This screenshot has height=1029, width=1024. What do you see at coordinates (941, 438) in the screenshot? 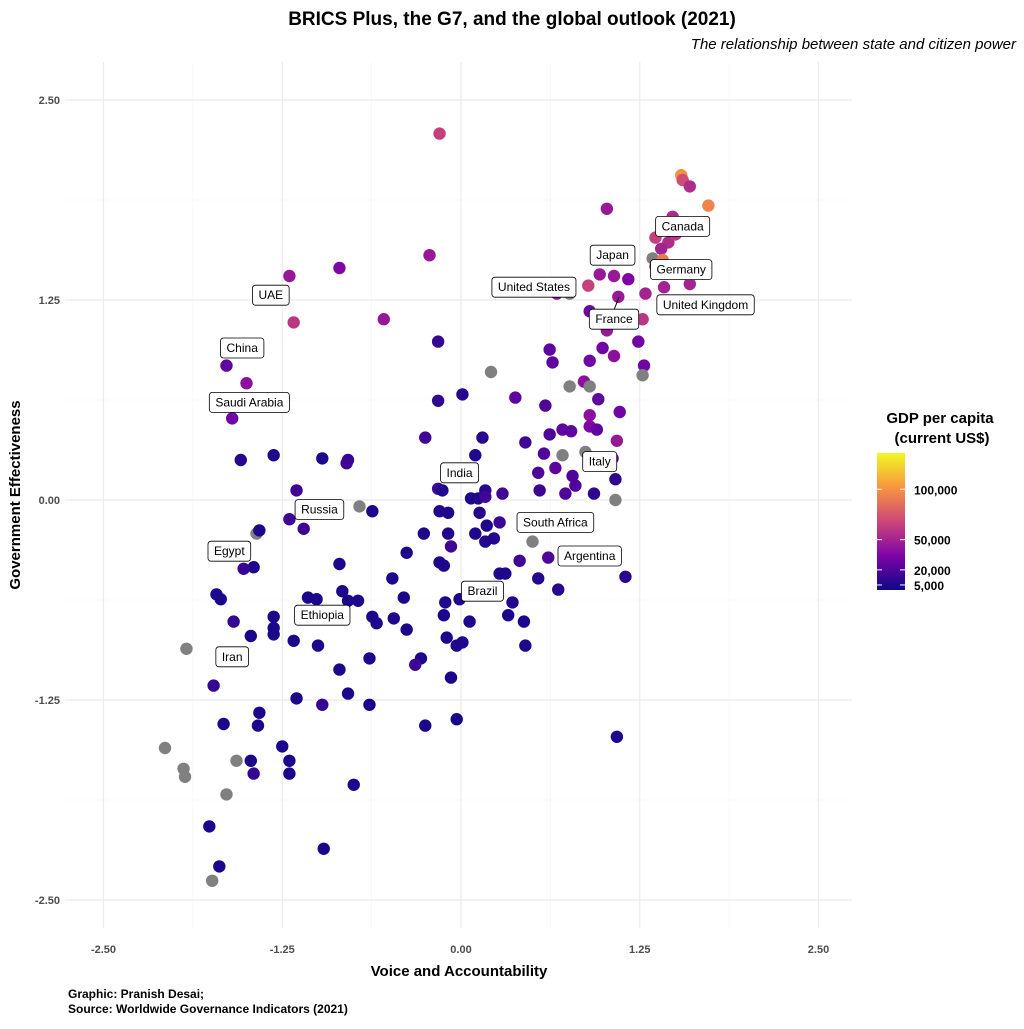
I see `legend-title-line2: (current US$)` at bounding box center [941, 438].